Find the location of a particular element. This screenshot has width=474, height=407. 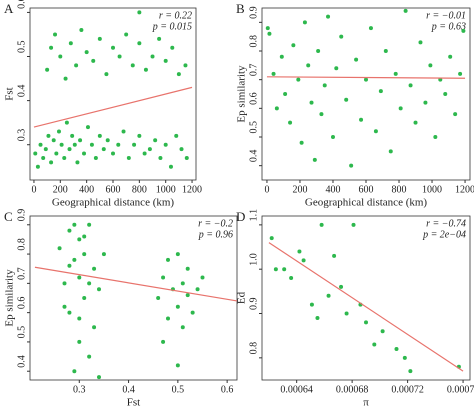

x-tick-label: 1000 is located at coordinates (166, 189).